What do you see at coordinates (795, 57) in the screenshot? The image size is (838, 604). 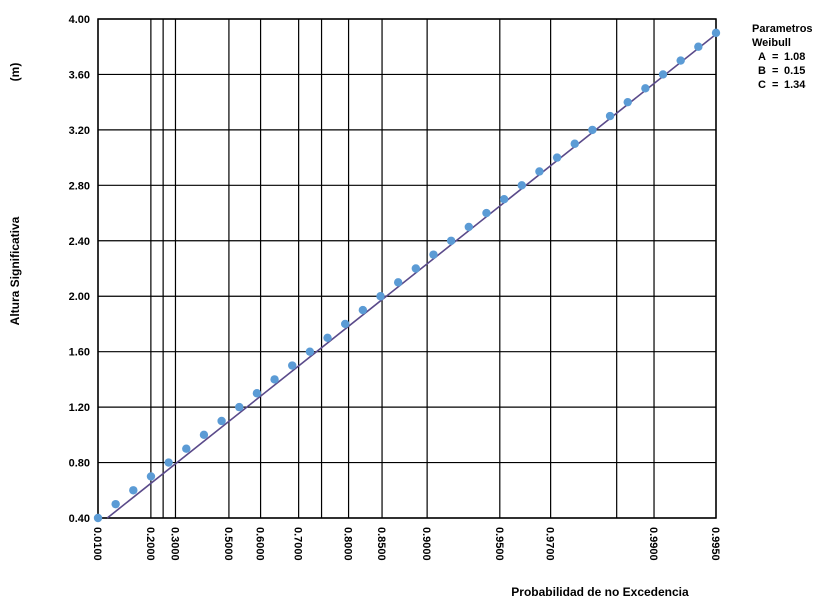 I see `parameter-value: 1.08` at bounding box center [795, 57].